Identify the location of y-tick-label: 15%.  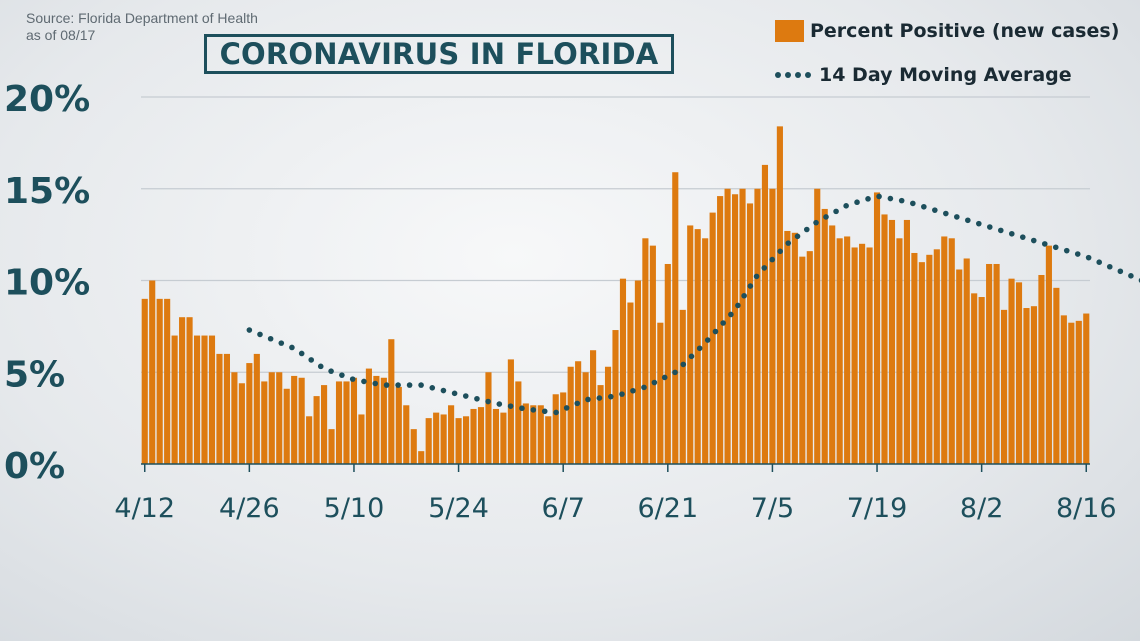
(47, 191).